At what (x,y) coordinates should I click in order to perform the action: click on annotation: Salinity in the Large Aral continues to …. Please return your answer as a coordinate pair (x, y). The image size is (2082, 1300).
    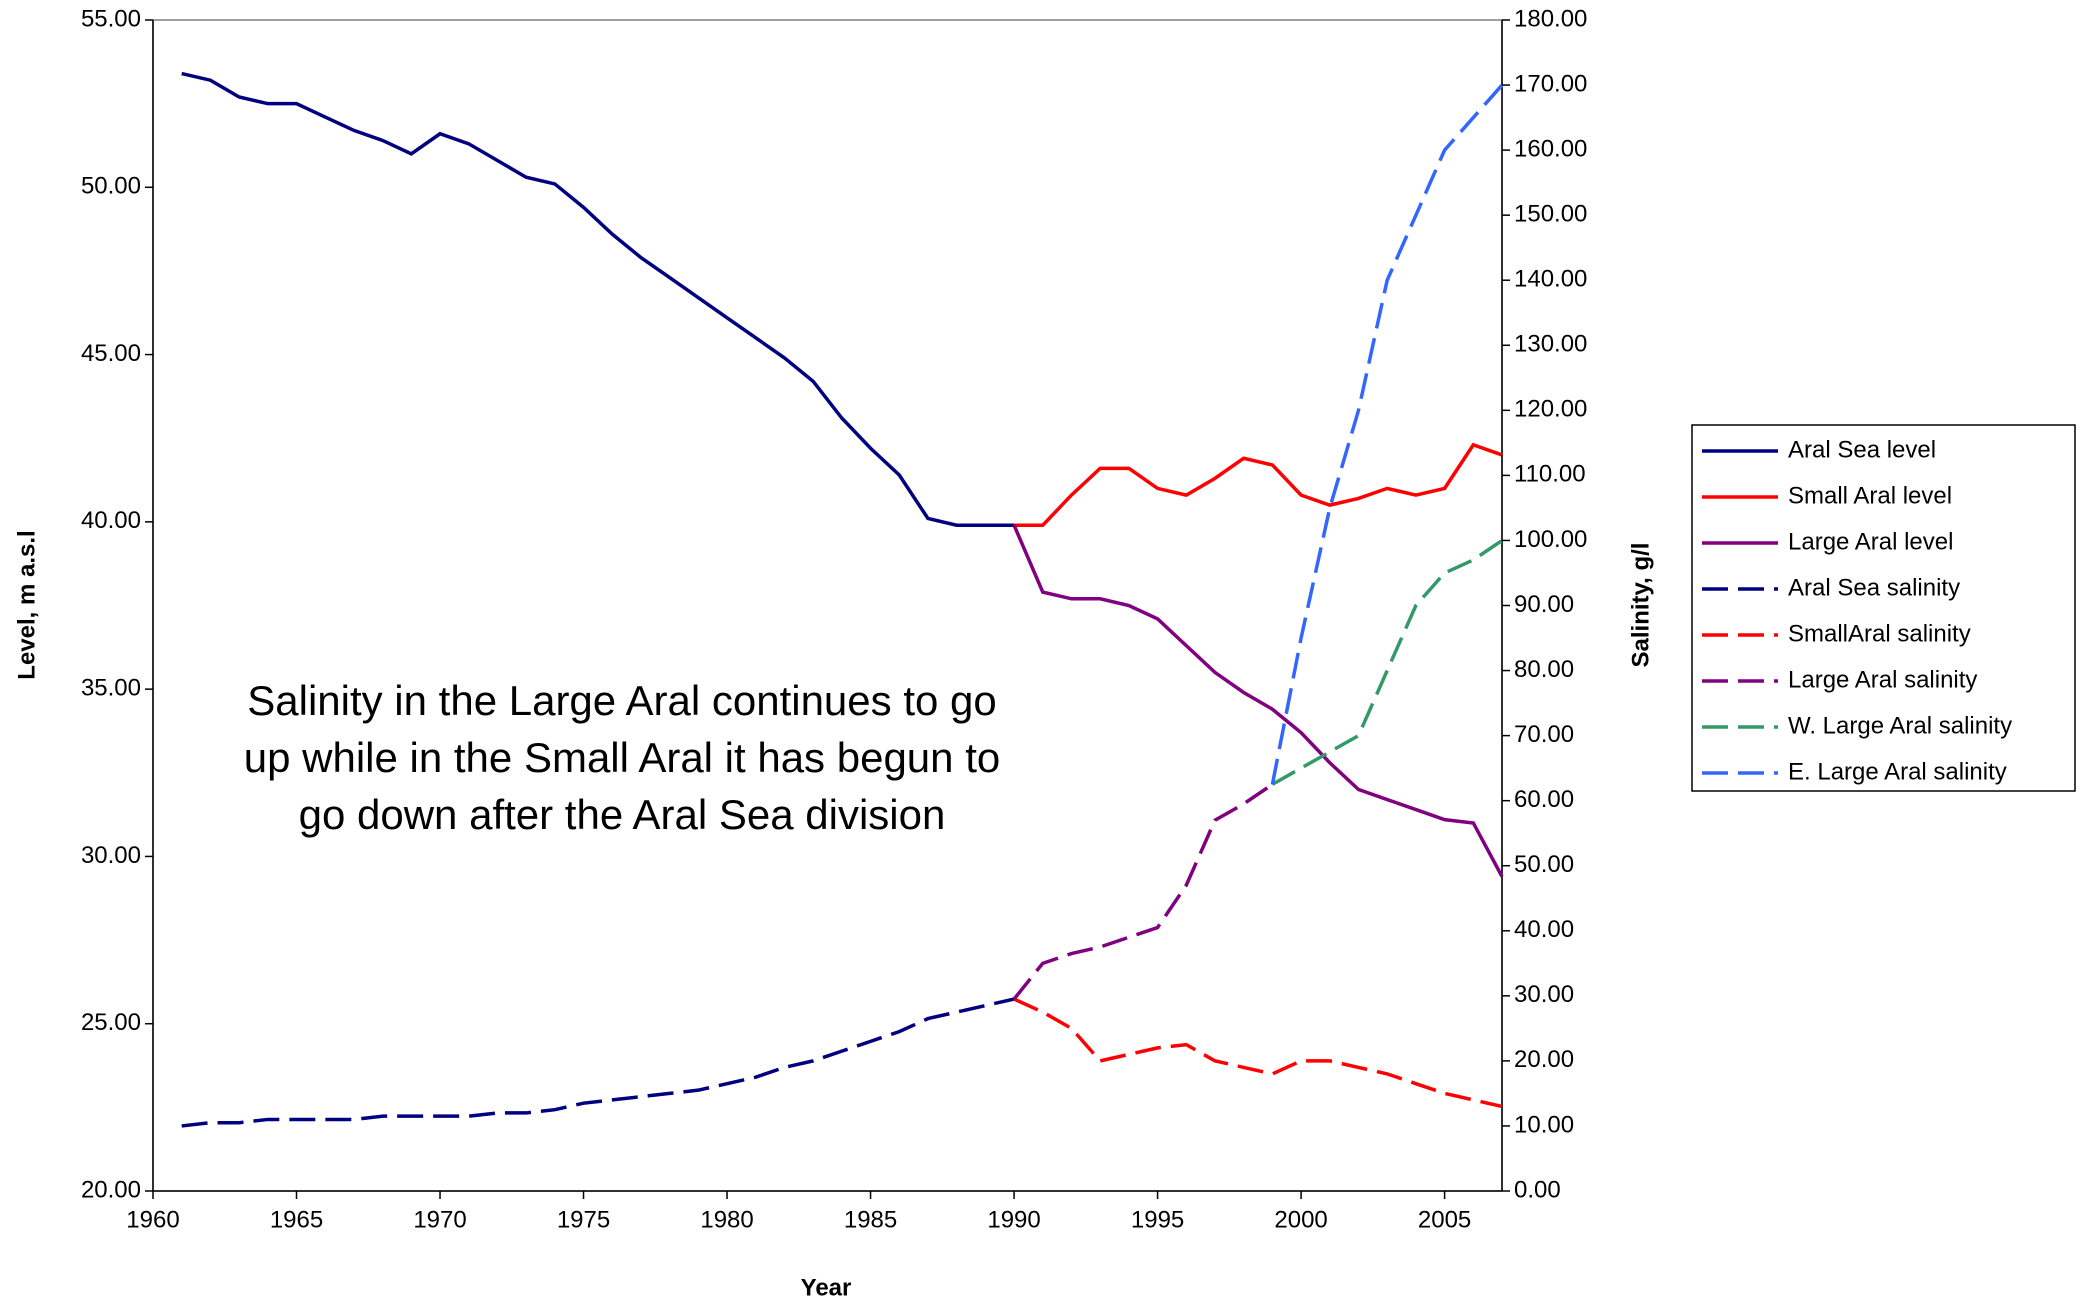
    Looking at the image, I should click on (622, 757).